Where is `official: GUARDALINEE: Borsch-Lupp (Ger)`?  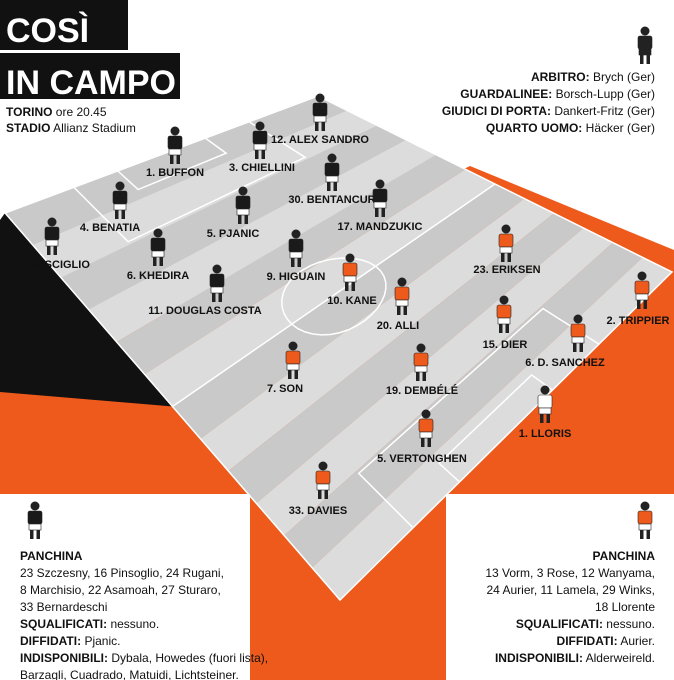 official: GUARDALINEE: Borsch-Lupp (Ger) is located at coordinates (557, 94).